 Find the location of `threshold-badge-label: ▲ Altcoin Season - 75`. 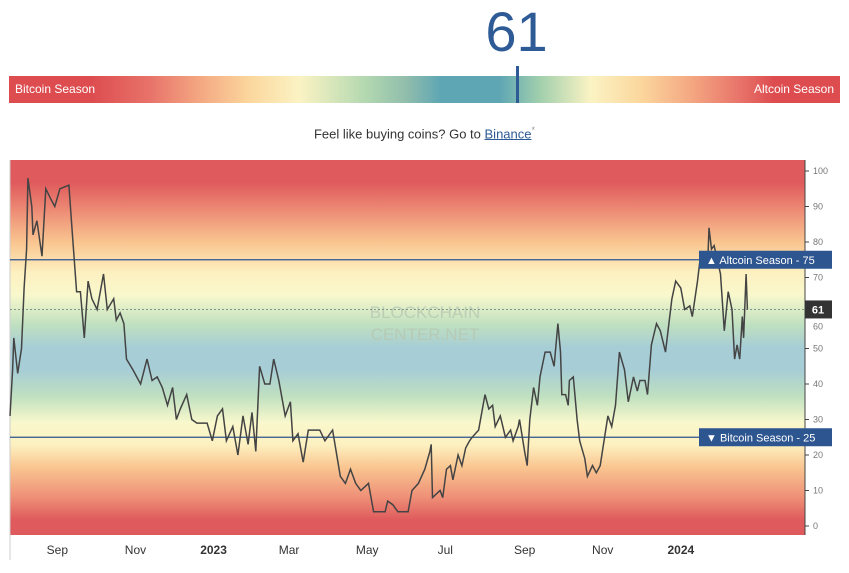

threshold-badge-label: ▲ Altcoin Season - 75 is located at coordinates (760, 261).